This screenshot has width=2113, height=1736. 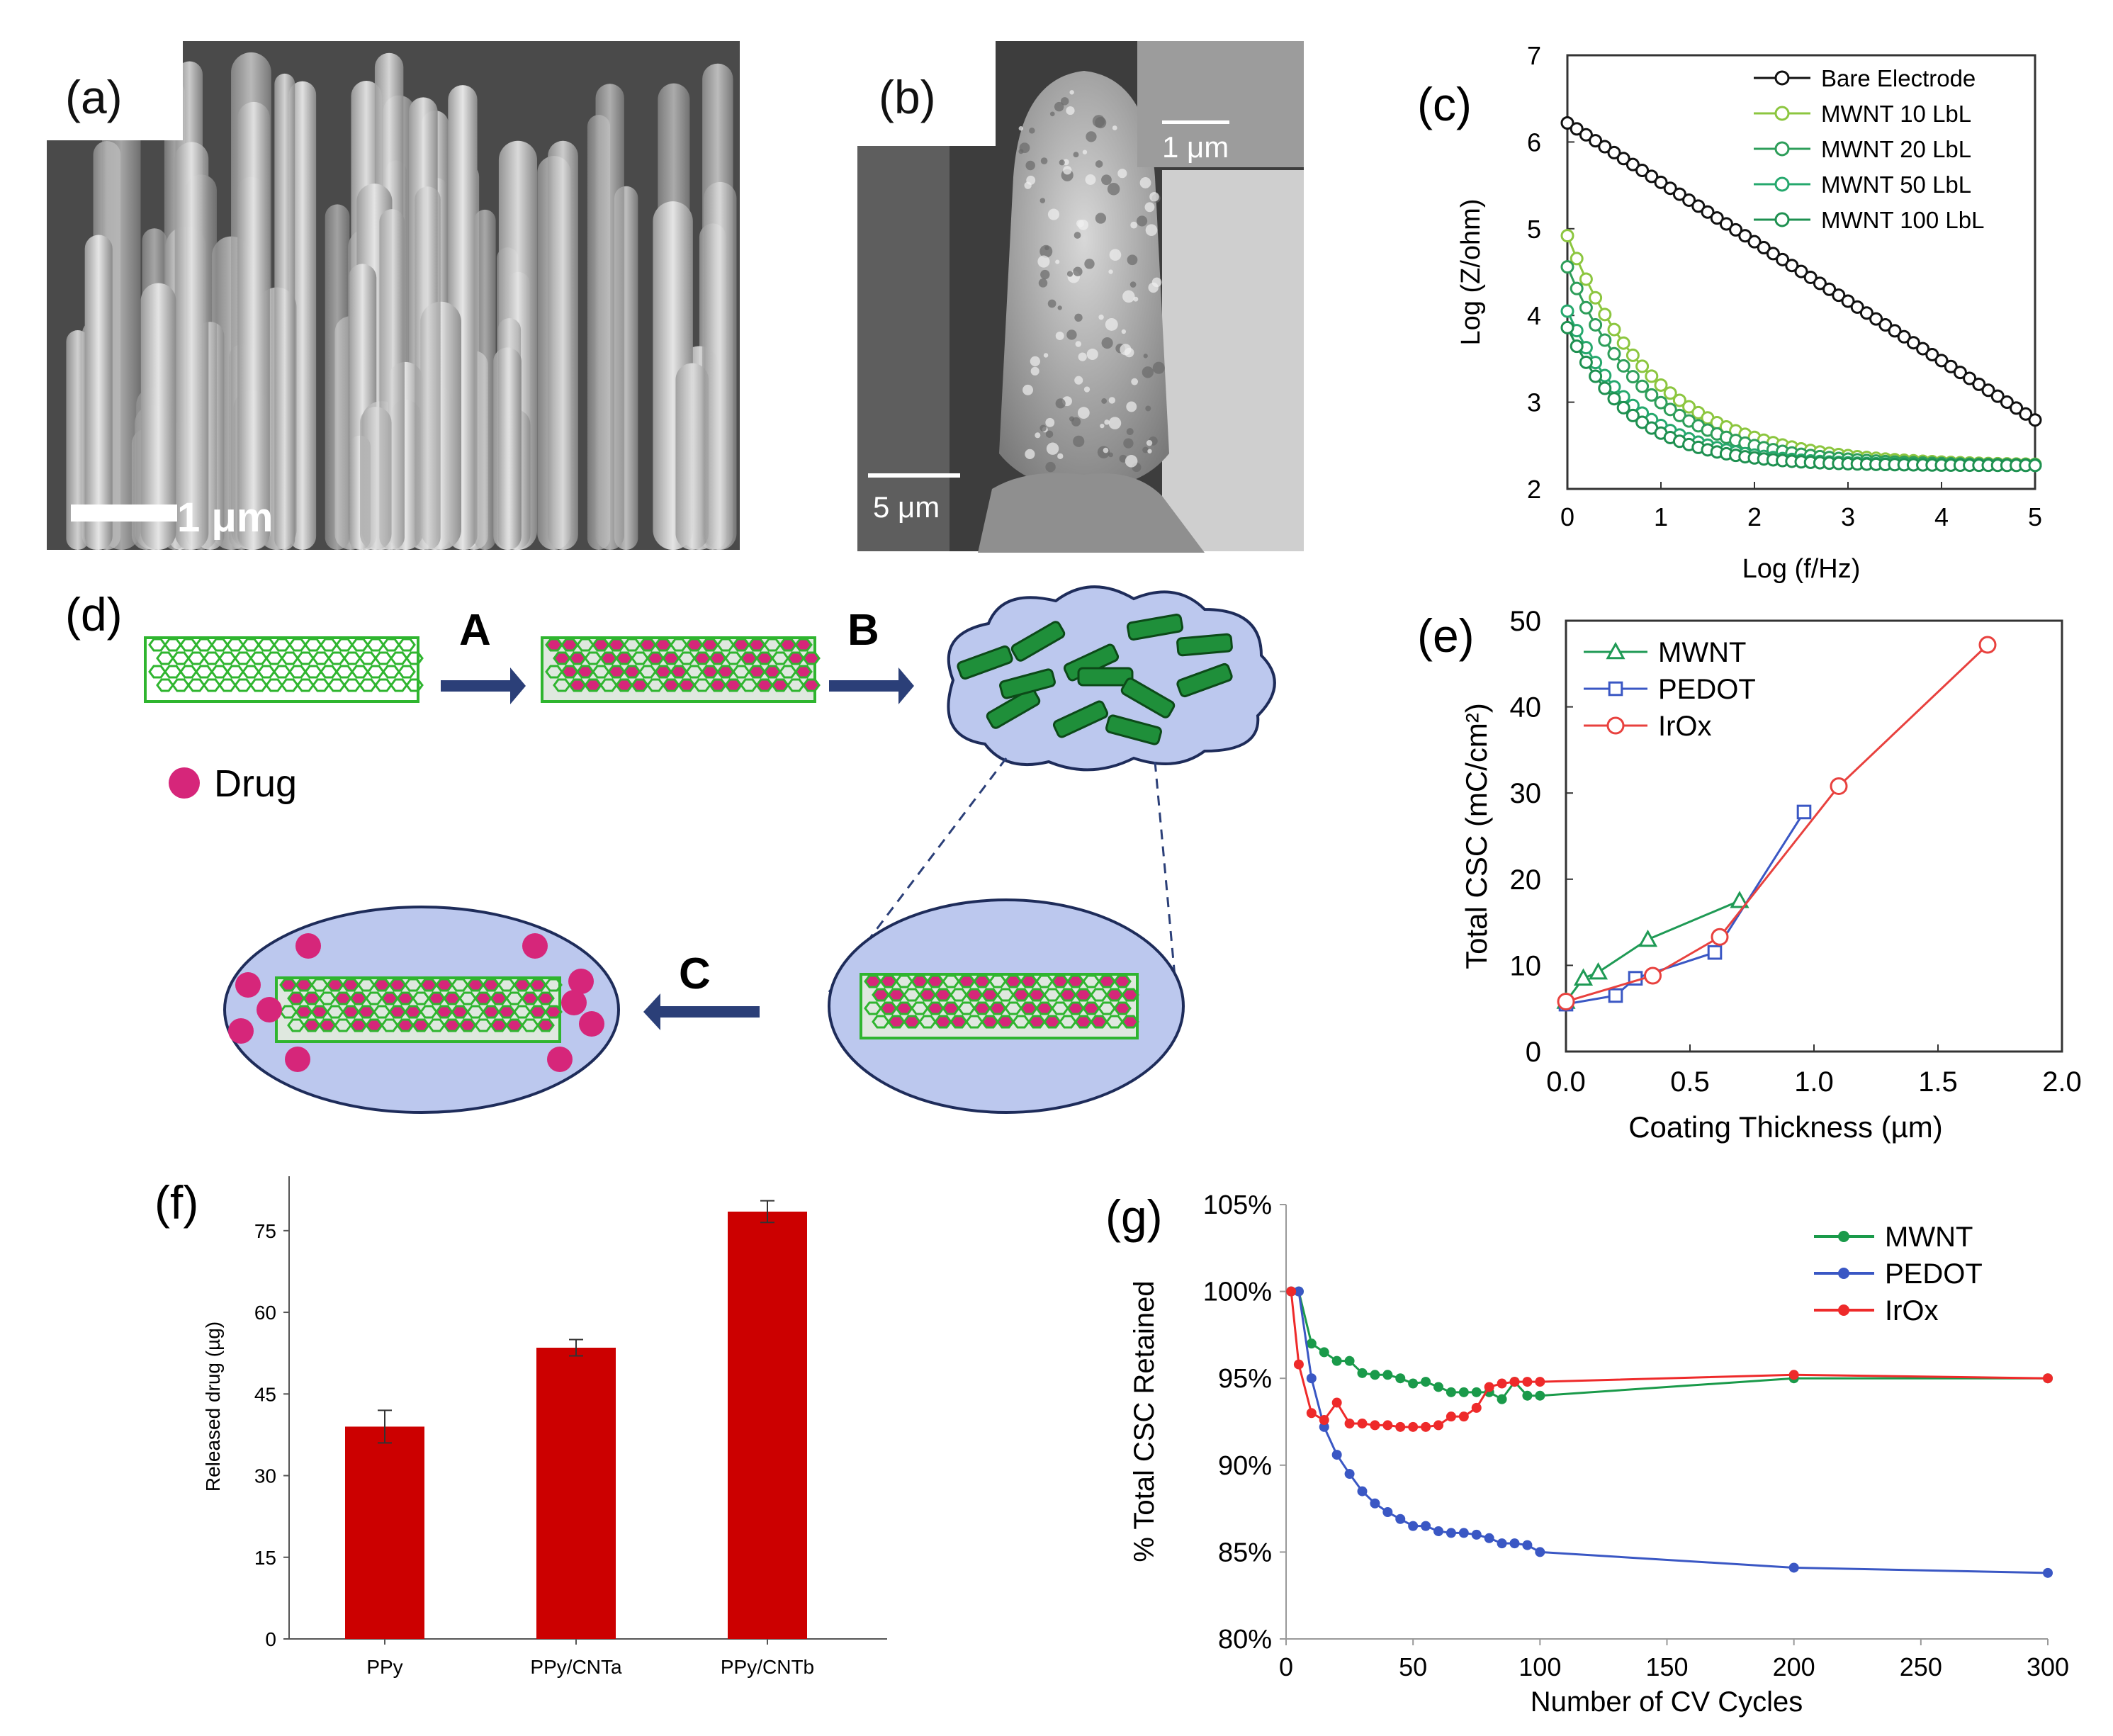 What do you see at coordinates (419, 1009) in the screenshot?
I see `nanotube-releasing` at bounding box center [419, 1009].